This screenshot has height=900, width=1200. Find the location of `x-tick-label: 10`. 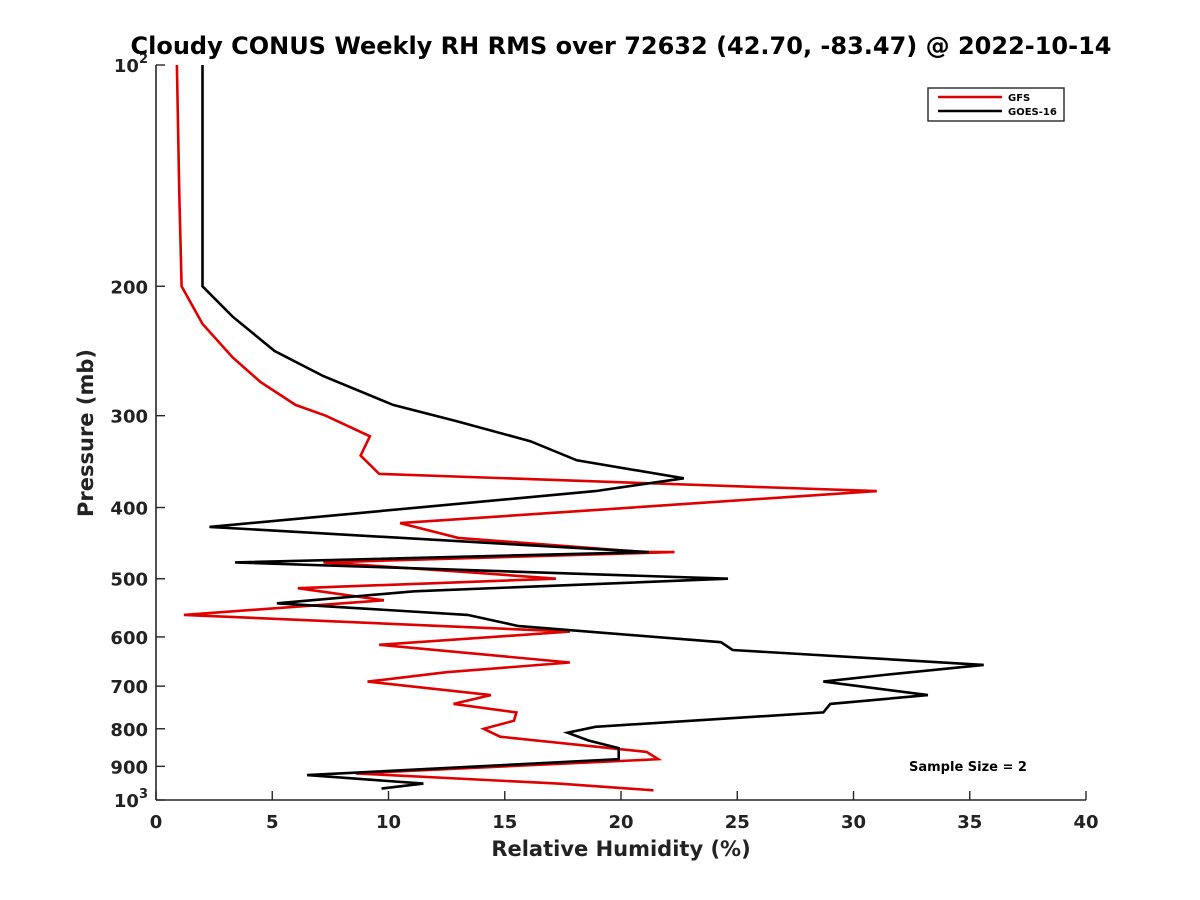

x-tick-label: 10 is located at coordinates (388, 822).